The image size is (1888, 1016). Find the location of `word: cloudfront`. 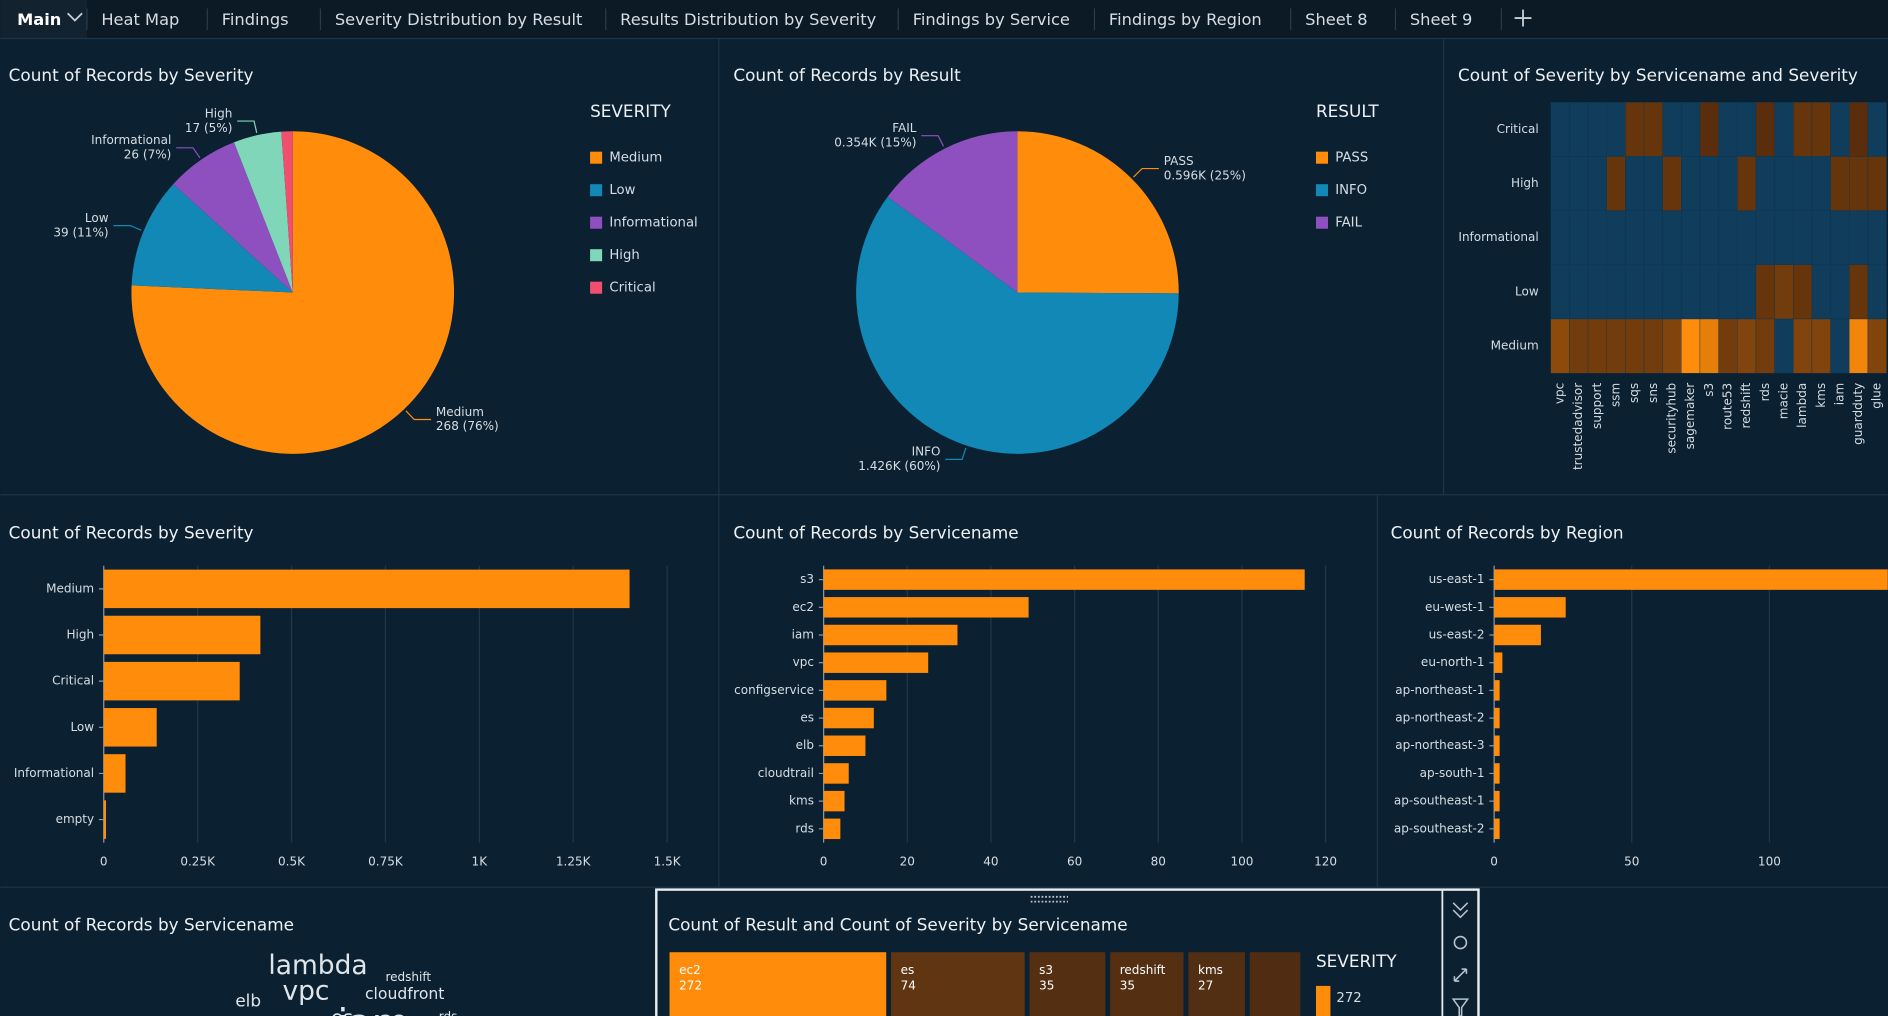

word: cloudfront is located at coordinates (404, 993).